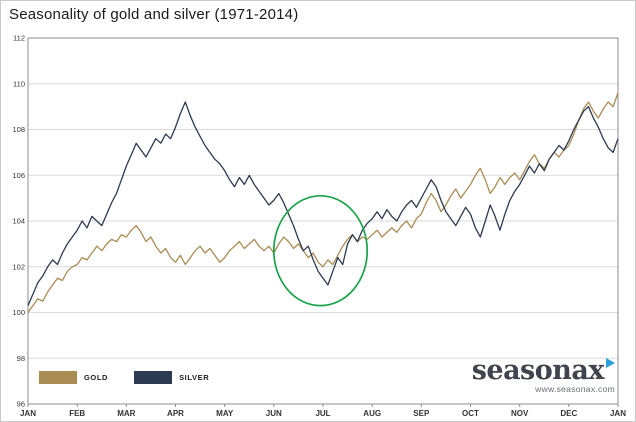 The height and width of the screenshot is (422, 636). Describe the element at coordinates (610, 363) in the screenshot. I see `seasonax-triangle-icon` at that location.